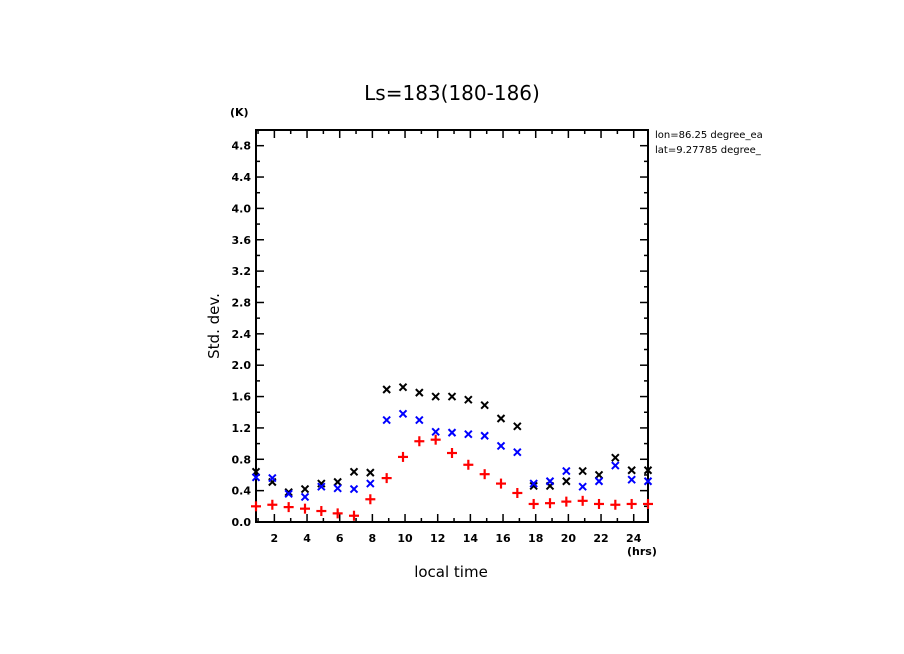 The height and width of the screenshot is (654, 904). Describe the element at coordinates (242, 177) in the screenshot. I see `y-tick-label: 4.4` at that location.